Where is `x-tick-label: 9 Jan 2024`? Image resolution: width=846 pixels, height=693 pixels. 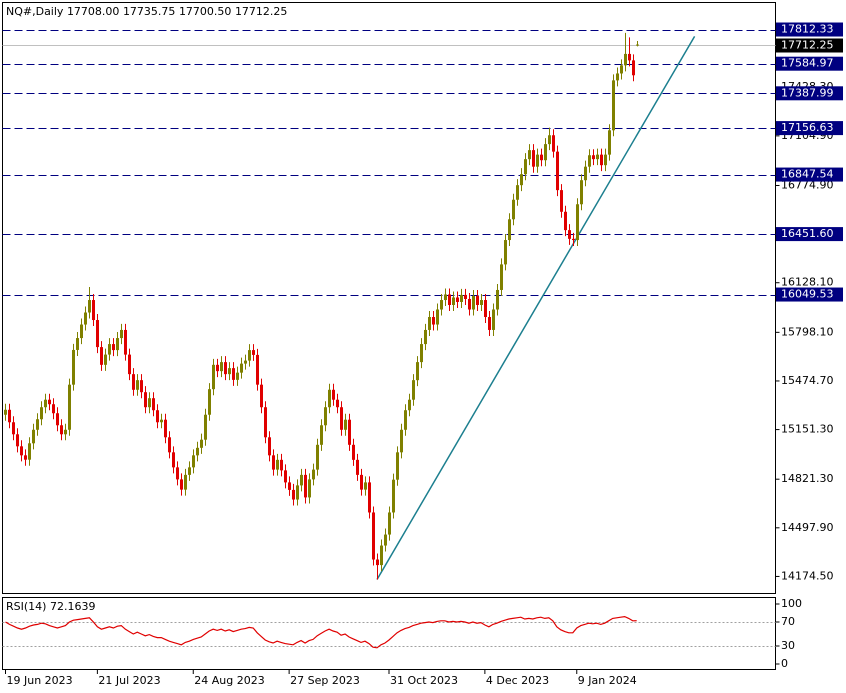
x-tick-label: 9 Jan 2024 is located at coordinates (607, 680).